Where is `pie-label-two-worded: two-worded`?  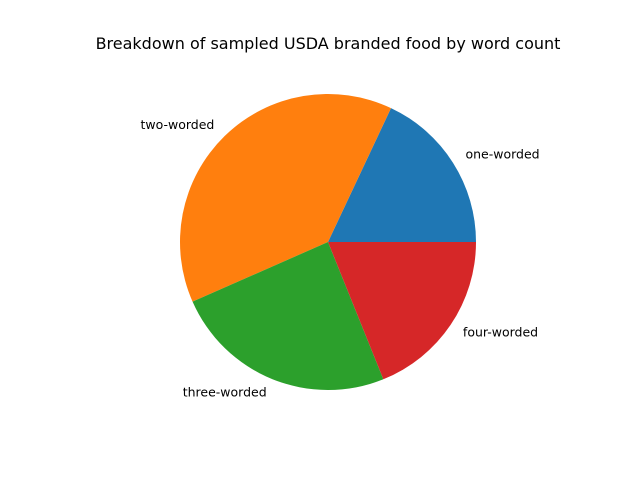
pie-label-two-worded: two-worded is located at coordinates (177, 124).